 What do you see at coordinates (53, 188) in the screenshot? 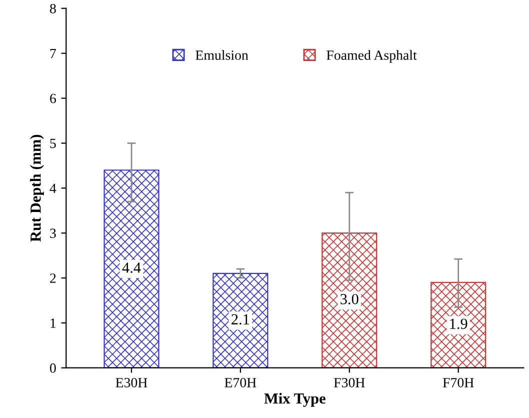
I see `y-tick-label: 4` at bounding box center [53, 188].